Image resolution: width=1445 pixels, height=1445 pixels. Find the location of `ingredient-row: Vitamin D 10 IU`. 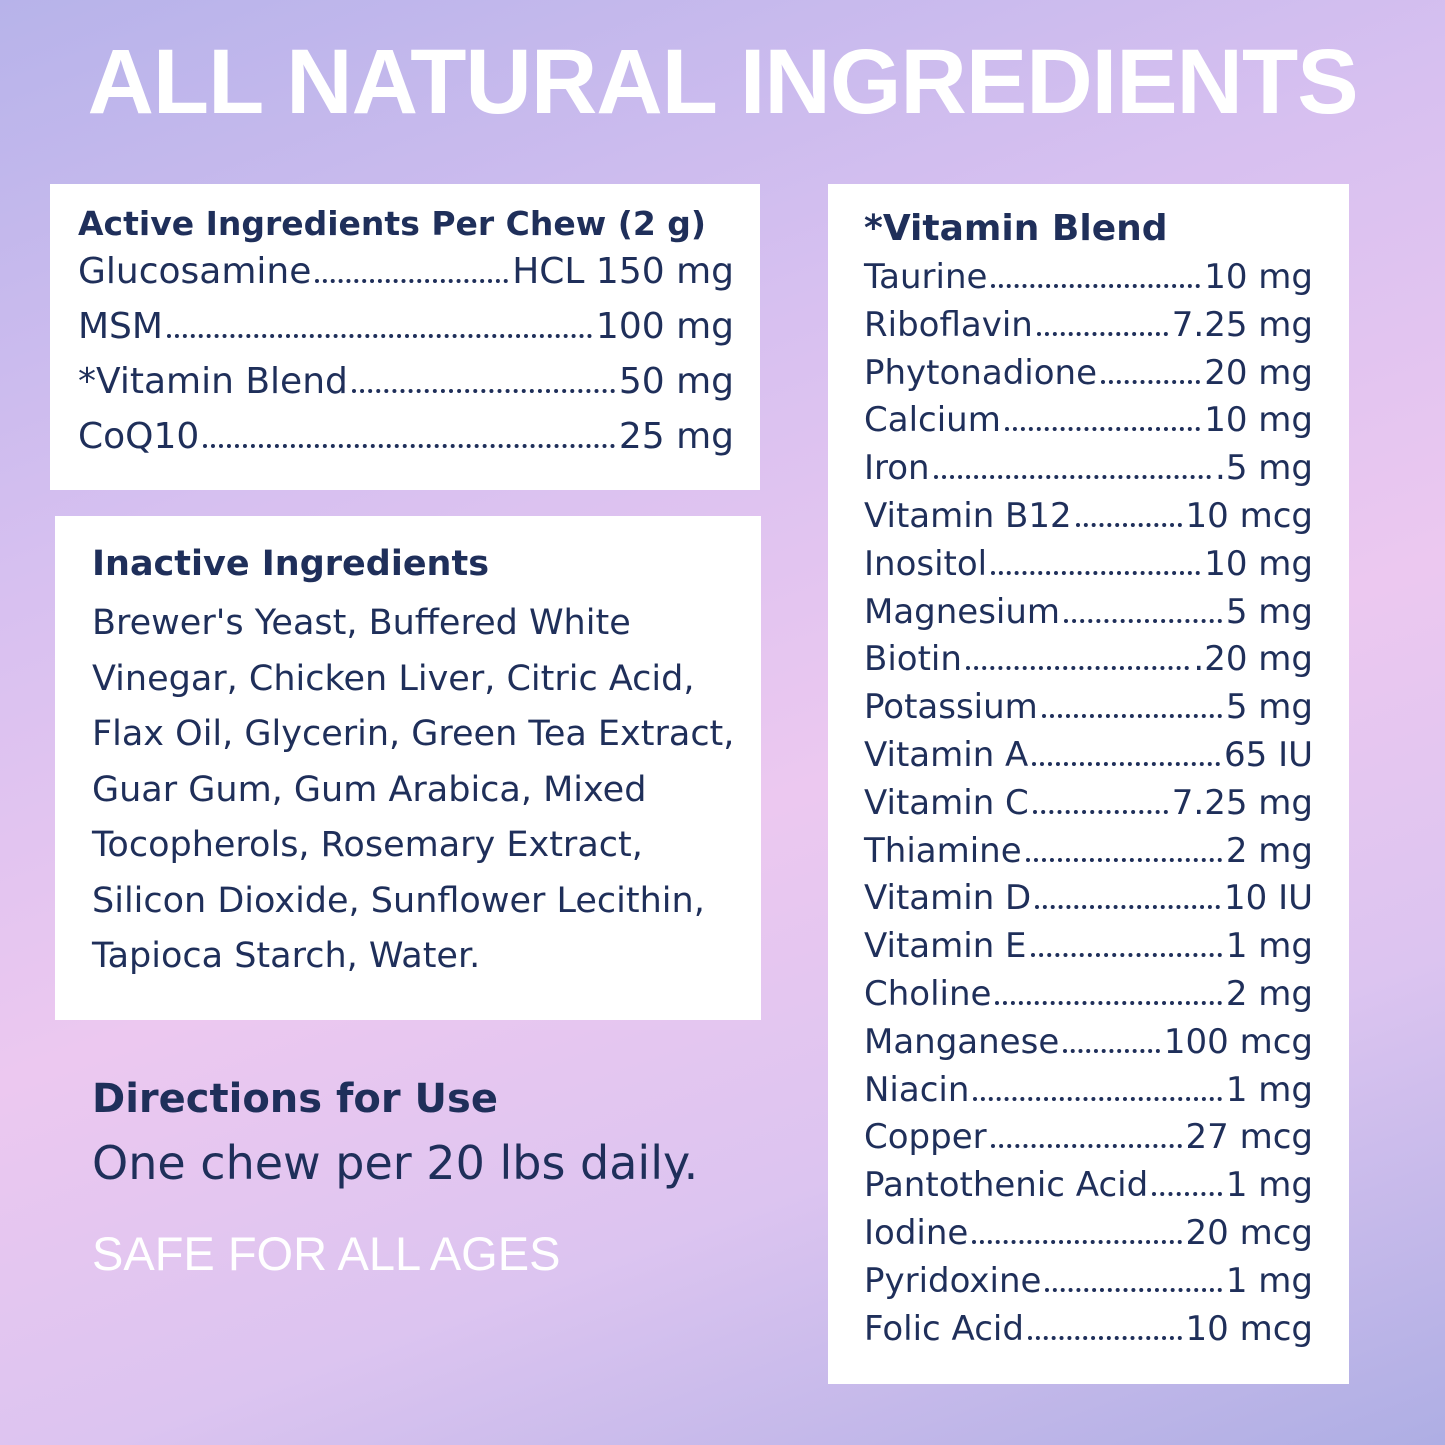

ingredient-row: Vitamin D 10 IU is located at coordinates (1088, 899).